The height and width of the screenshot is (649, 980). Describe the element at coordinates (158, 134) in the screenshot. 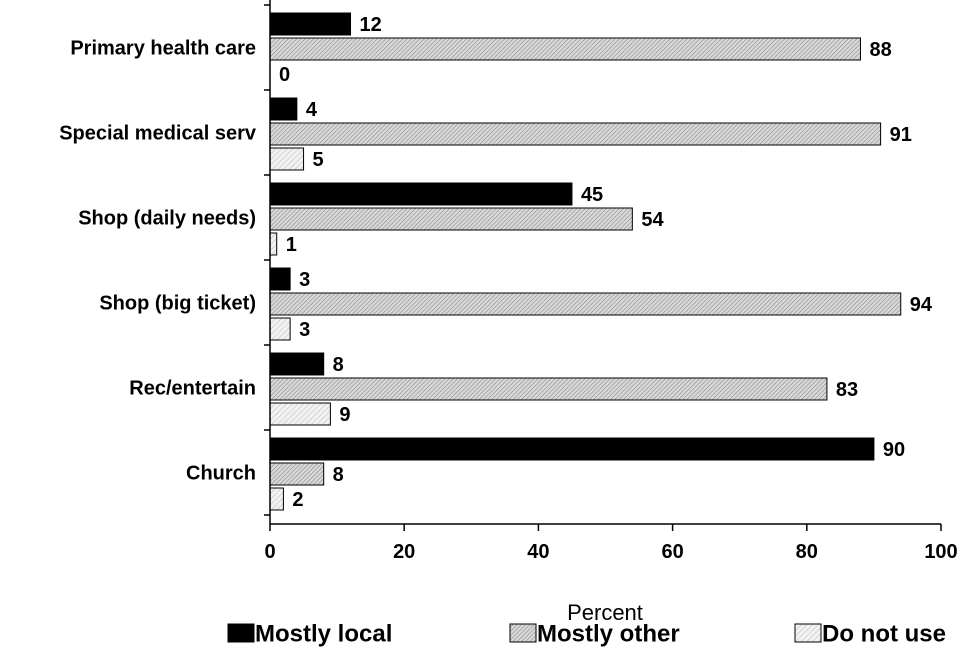

I see `category-label: Special medical serv` at that location.